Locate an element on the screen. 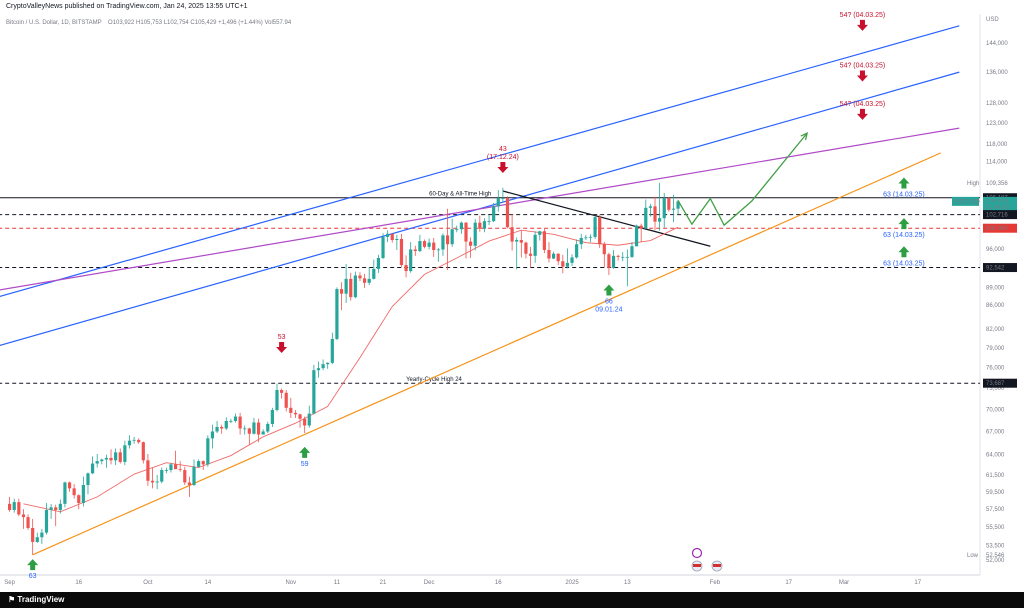  event-icons is located at coordinates (707, 559).